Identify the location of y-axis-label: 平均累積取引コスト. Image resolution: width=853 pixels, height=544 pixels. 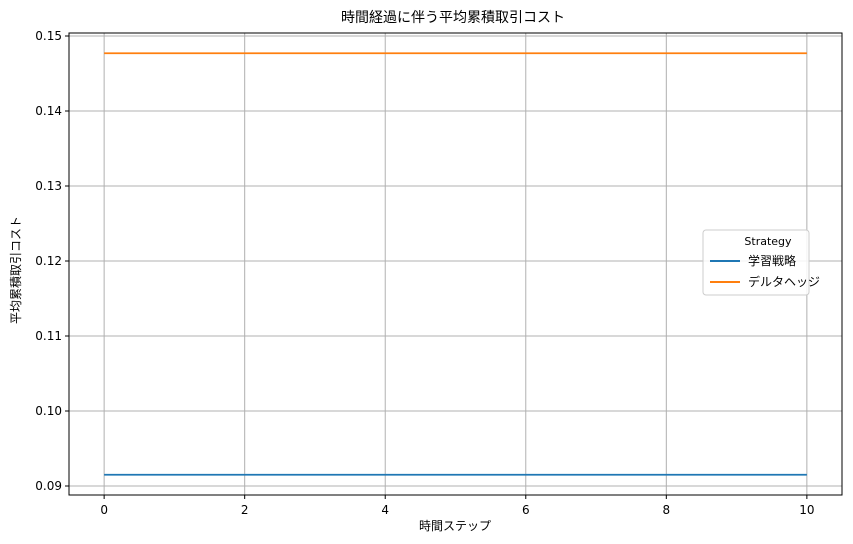
(15, 270).